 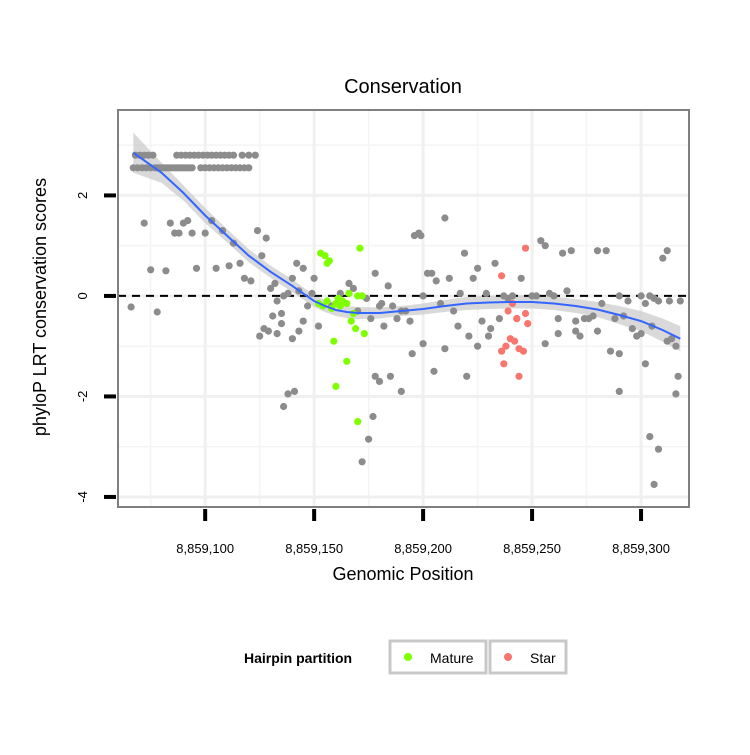 What do you see at coordinates (515, 312) in the screenshot?
I see `series-star` at bounding box center [515, 312].